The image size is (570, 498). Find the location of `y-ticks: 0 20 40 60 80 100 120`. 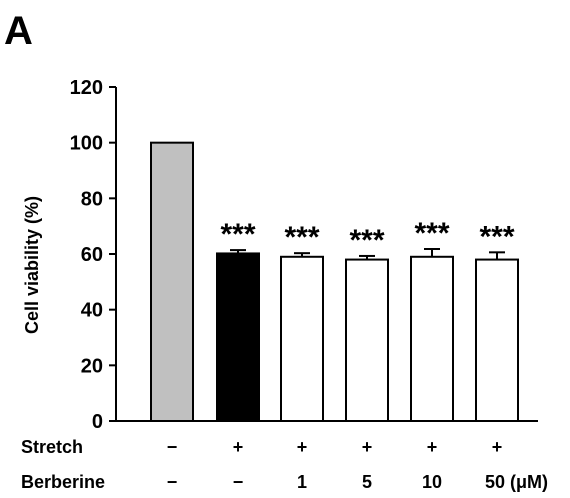

y-ticks: 0 20 40 60 80 100 120 is located at coordinates (93, 255).